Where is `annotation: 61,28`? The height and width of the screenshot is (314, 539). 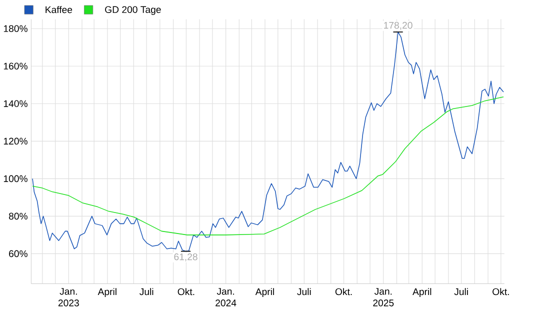 annotation: 61,28 is located at coordinates (186, 257).